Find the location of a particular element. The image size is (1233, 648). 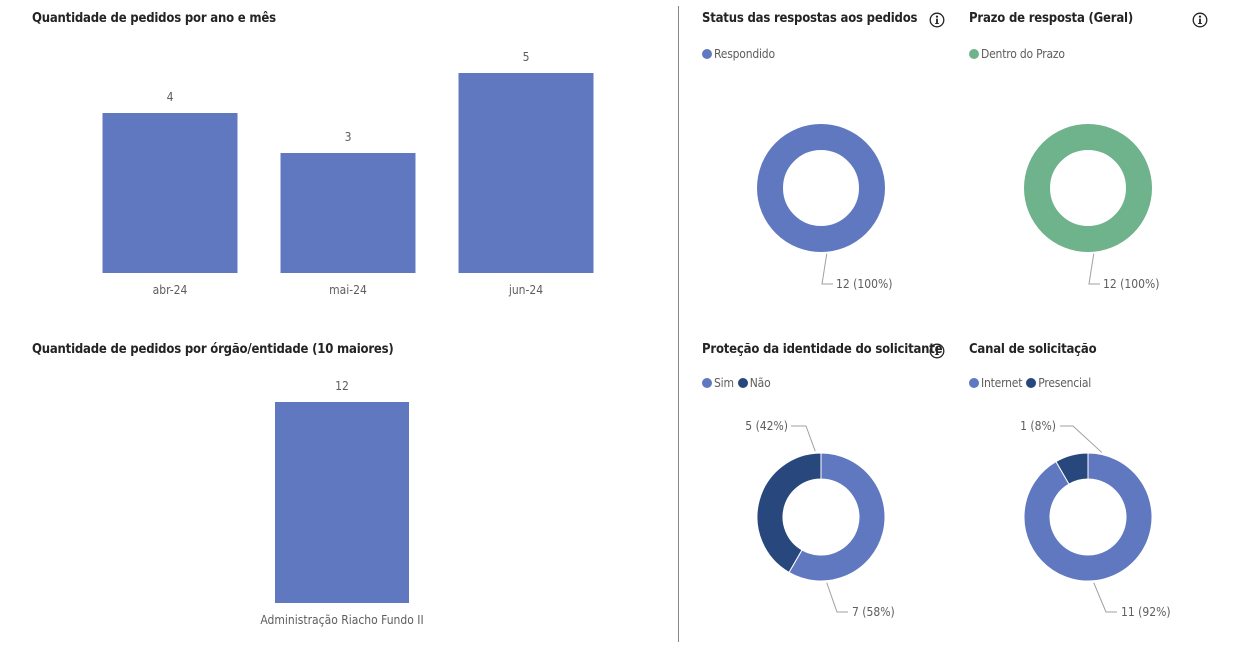

legend-item: Sim is located at coordinates (718, 383).